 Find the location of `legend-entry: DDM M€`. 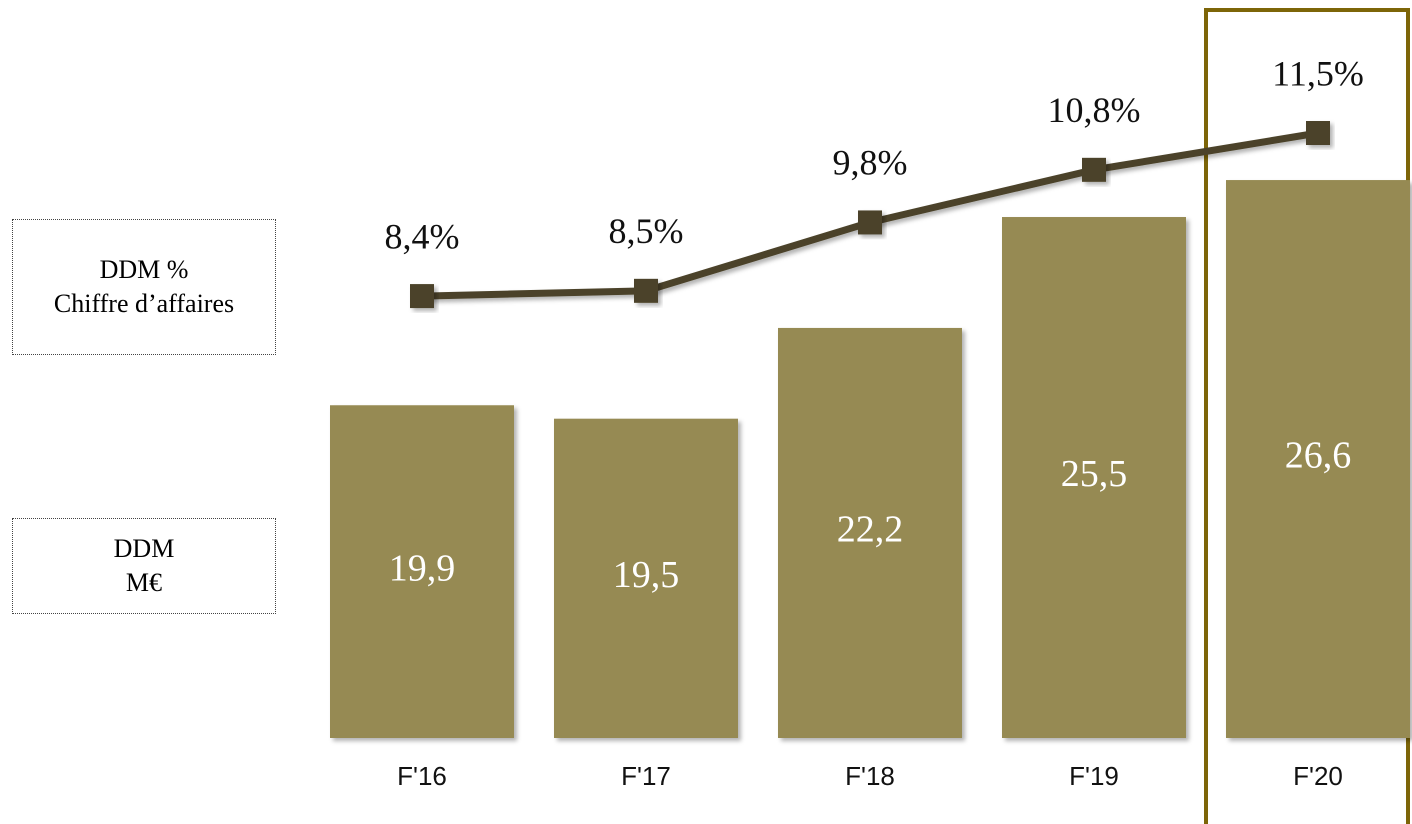

legend-entry: DDM M€ is located at coordinates (144, 566).